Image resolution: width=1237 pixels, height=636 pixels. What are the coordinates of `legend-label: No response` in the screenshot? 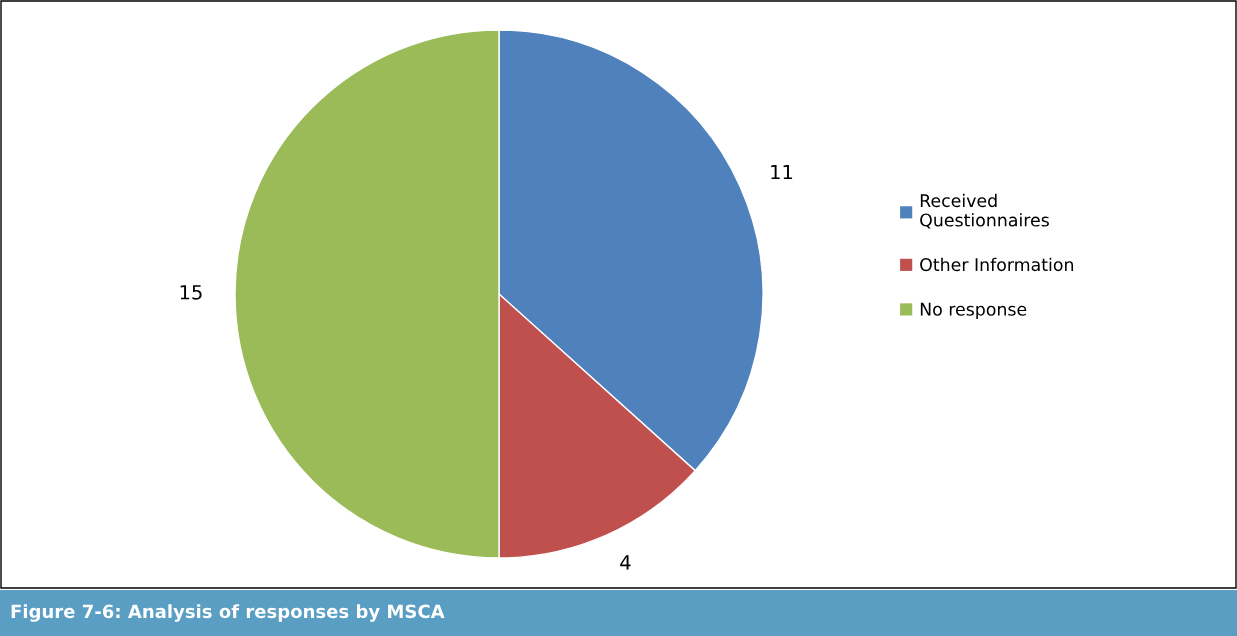 It's located at (973, 311).